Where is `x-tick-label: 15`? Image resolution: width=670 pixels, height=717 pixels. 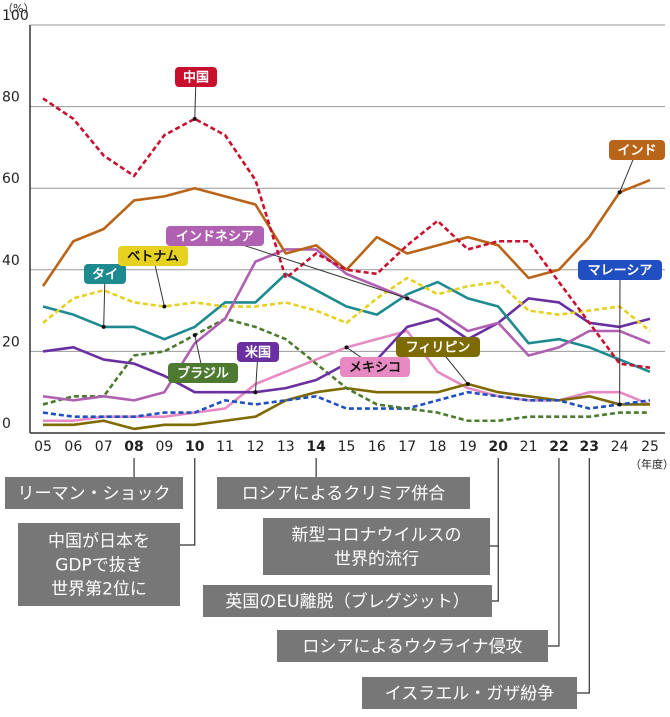 x-tick-label: 15 is located at coordinates (347, 447).